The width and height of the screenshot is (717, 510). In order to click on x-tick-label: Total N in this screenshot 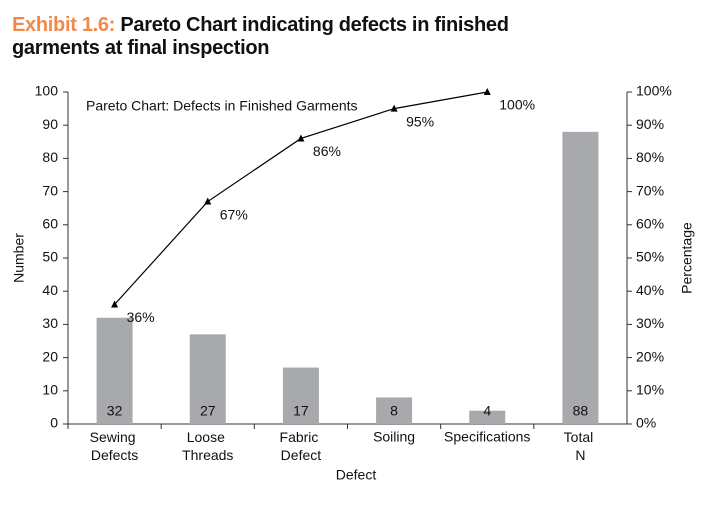, I will do `click(580, 446)`.